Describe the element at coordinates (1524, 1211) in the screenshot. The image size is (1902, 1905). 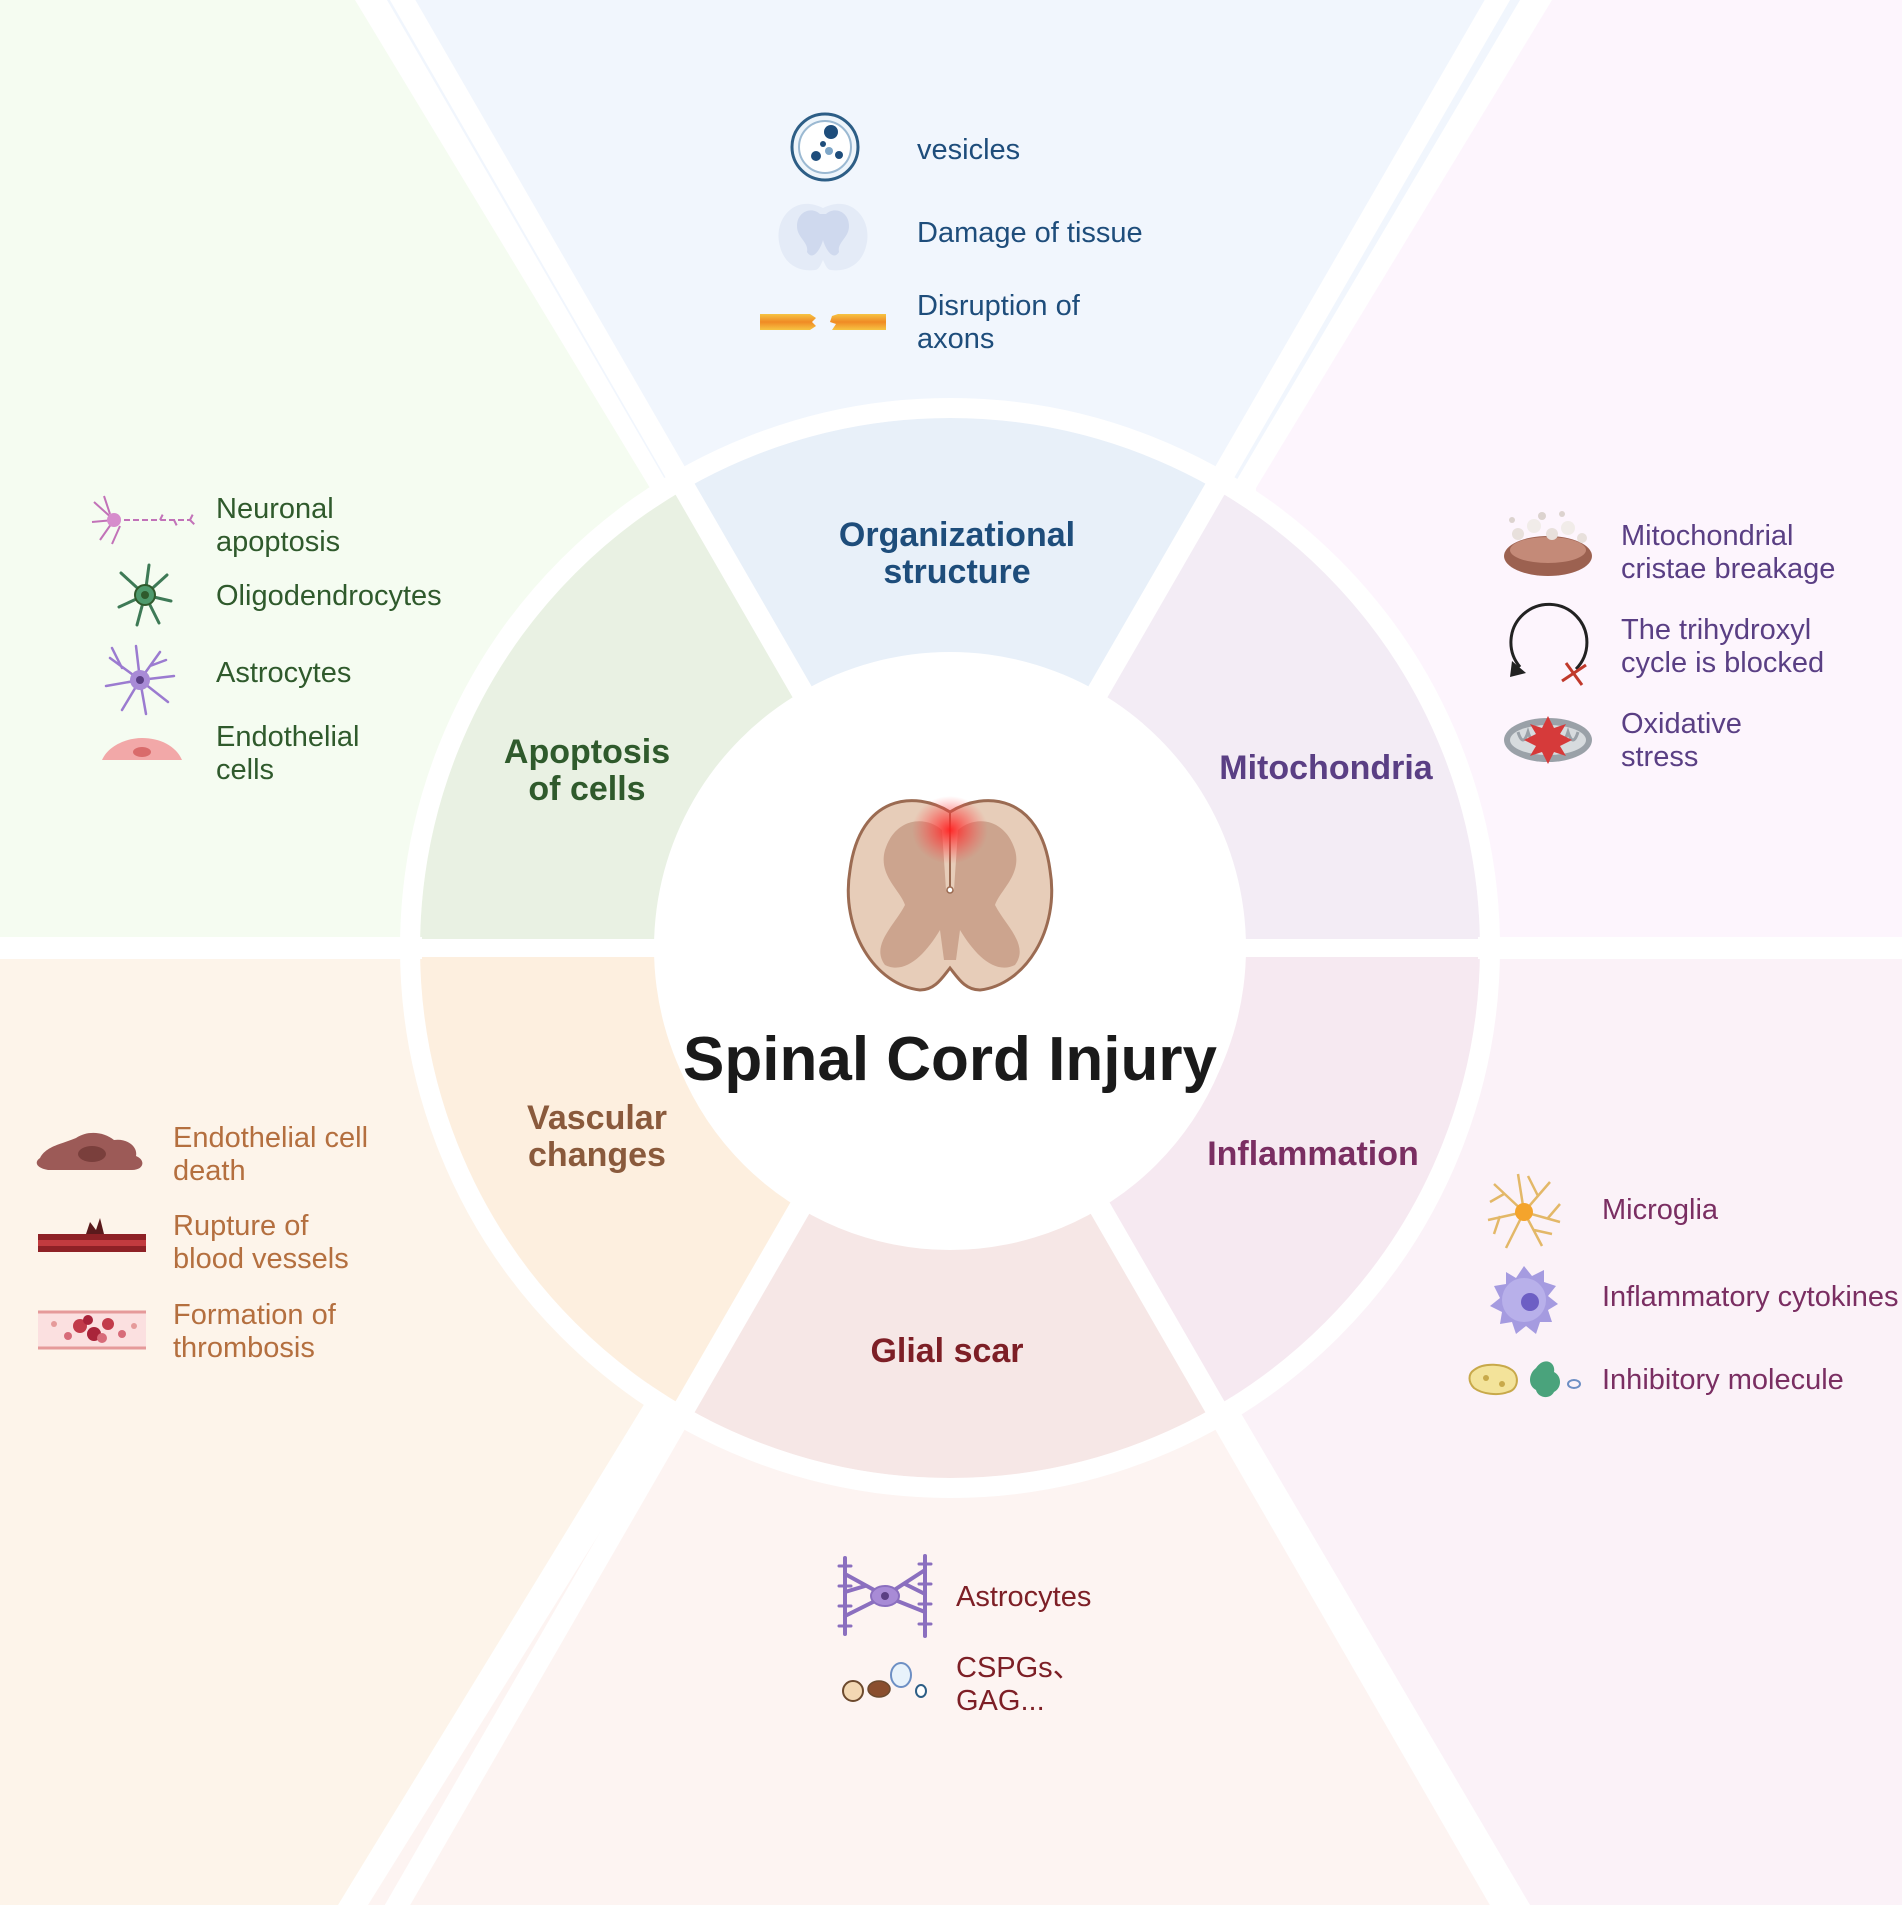
I see `microglia-icon` at that location.